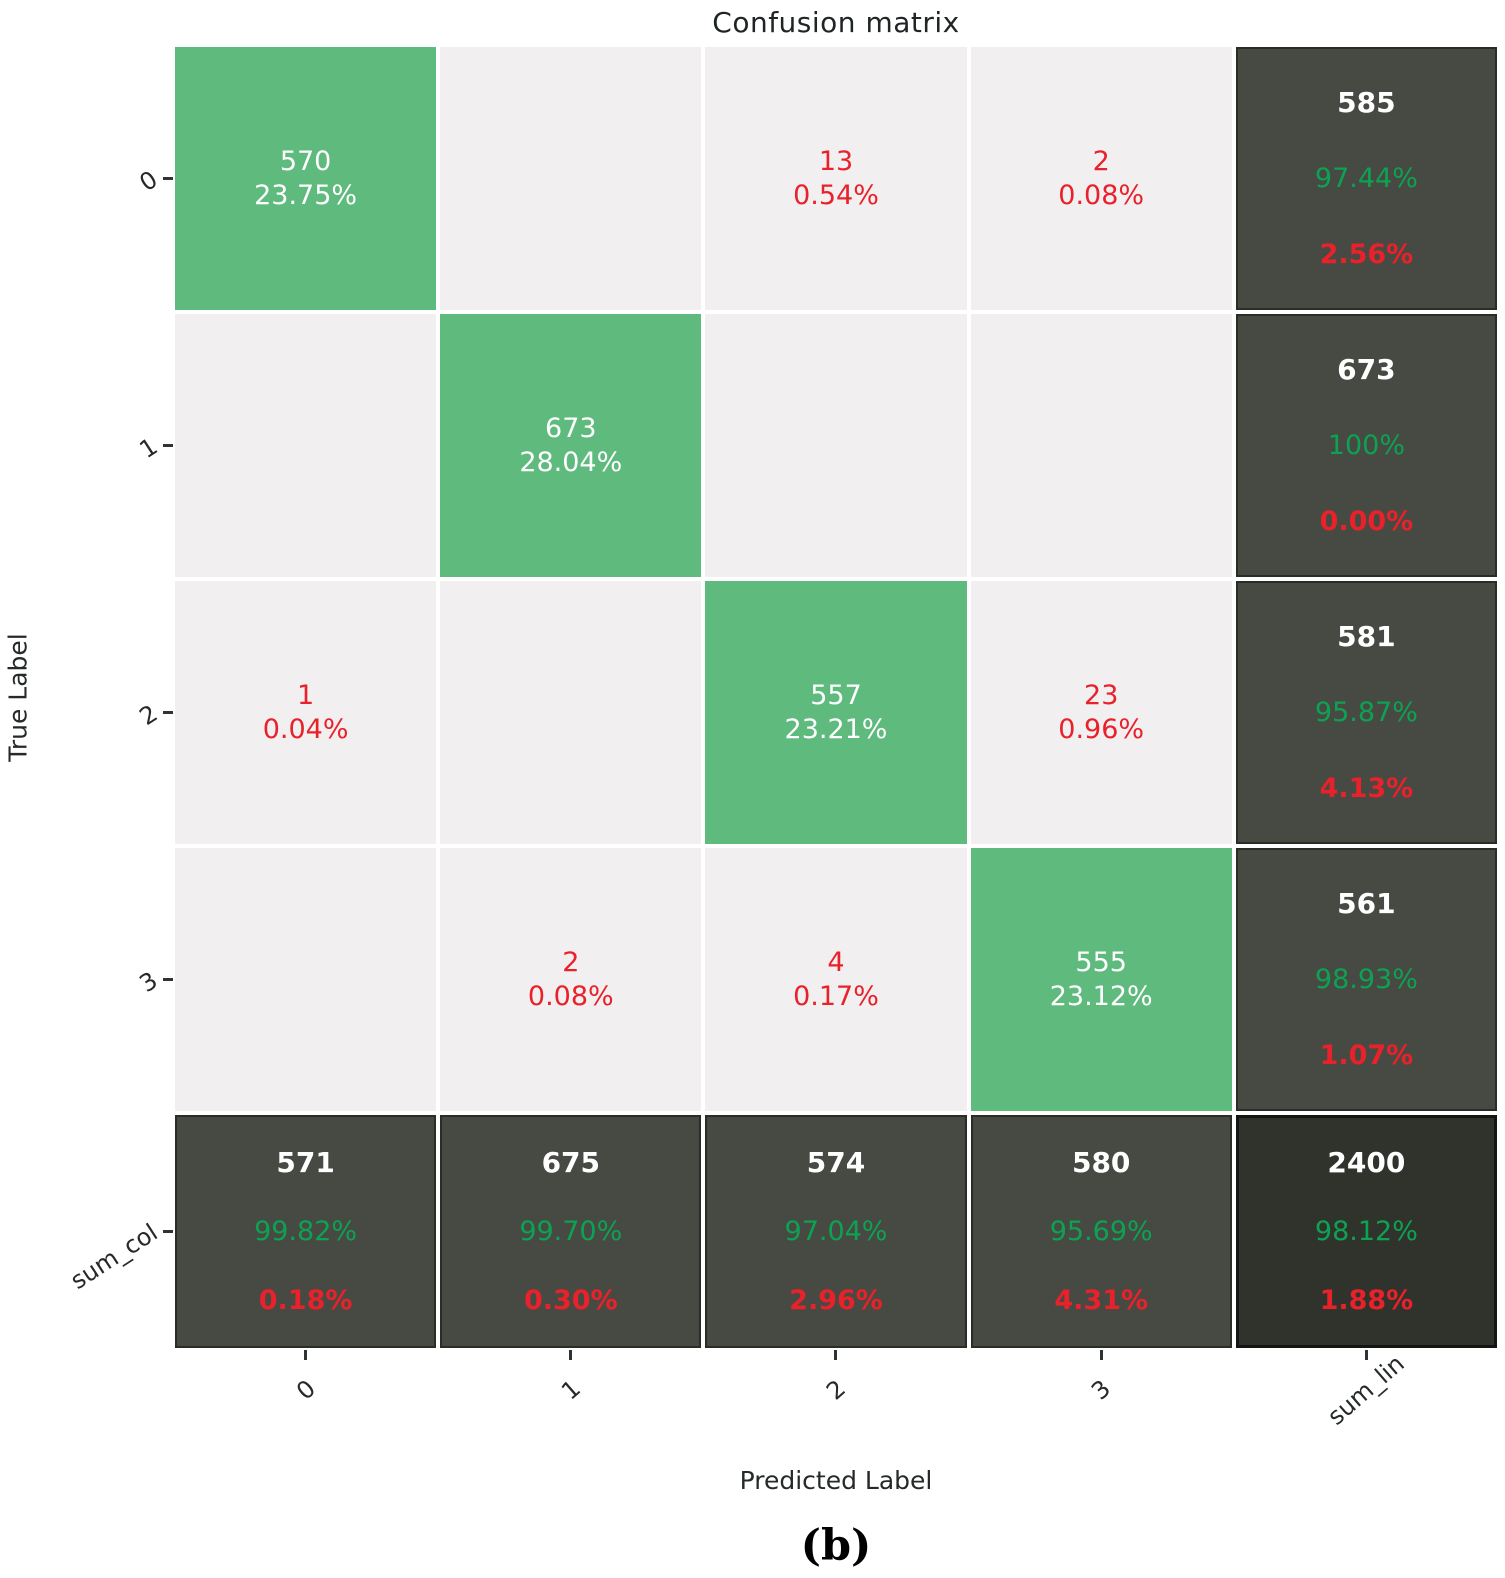 Image resolution: width=1505 pixels, height=1578 pixels. Describe the element at coordinates (148, 981) in the screenshot. I see `y-tick-label: 3` at that location.